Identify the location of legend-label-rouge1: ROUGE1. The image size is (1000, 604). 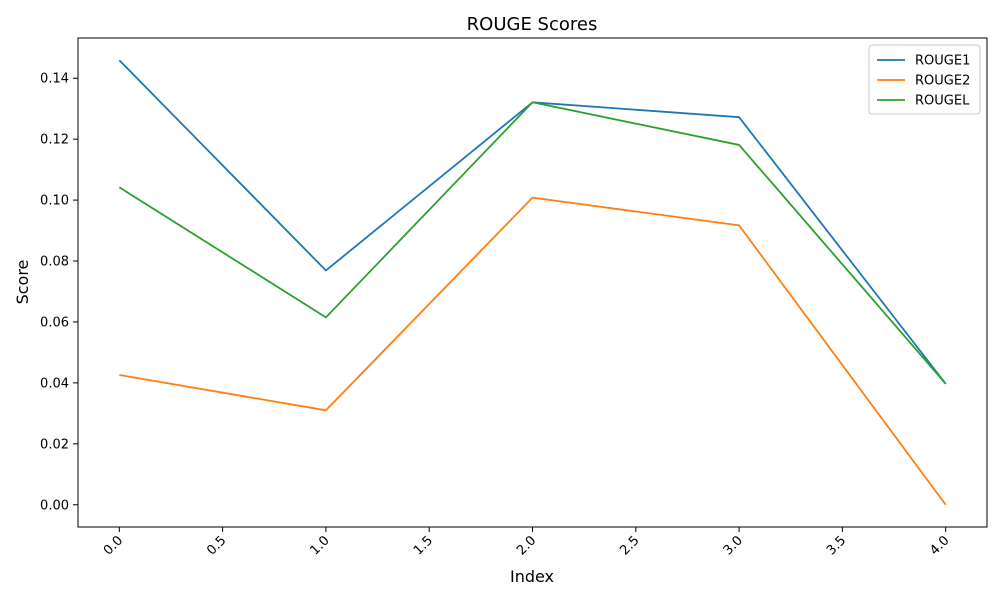
(942, 61).